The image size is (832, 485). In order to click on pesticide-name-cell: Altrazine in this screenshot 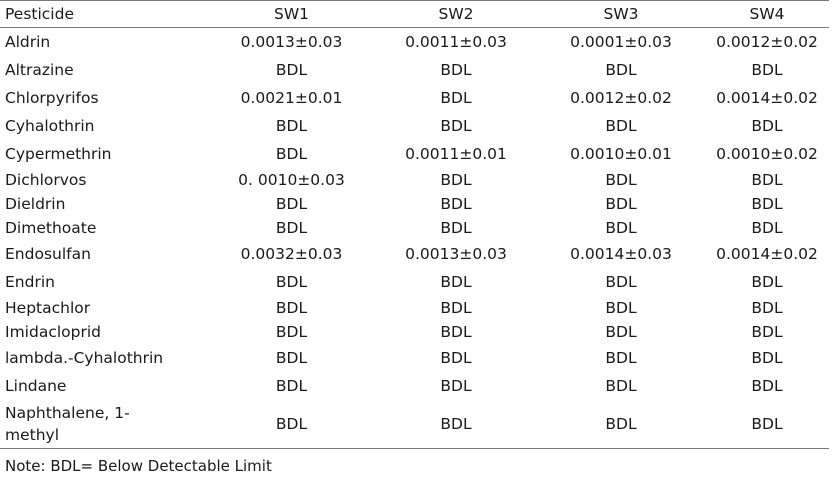, I will do `click(39, 70)`.